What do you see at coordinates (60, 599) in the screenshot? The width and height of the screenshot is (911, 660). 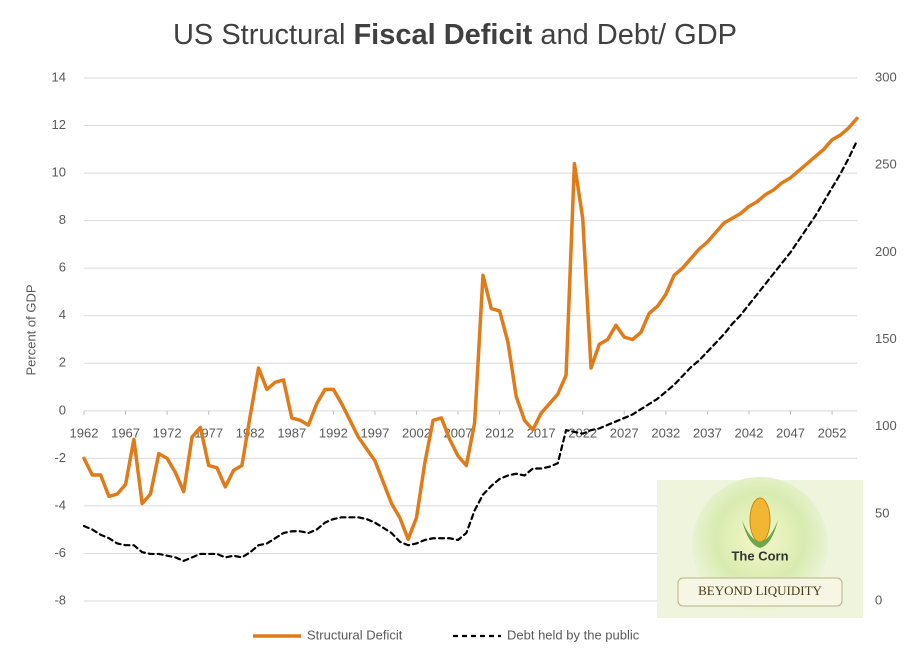 I see `y-tick-label: -8` at bounding box center [60, 599].